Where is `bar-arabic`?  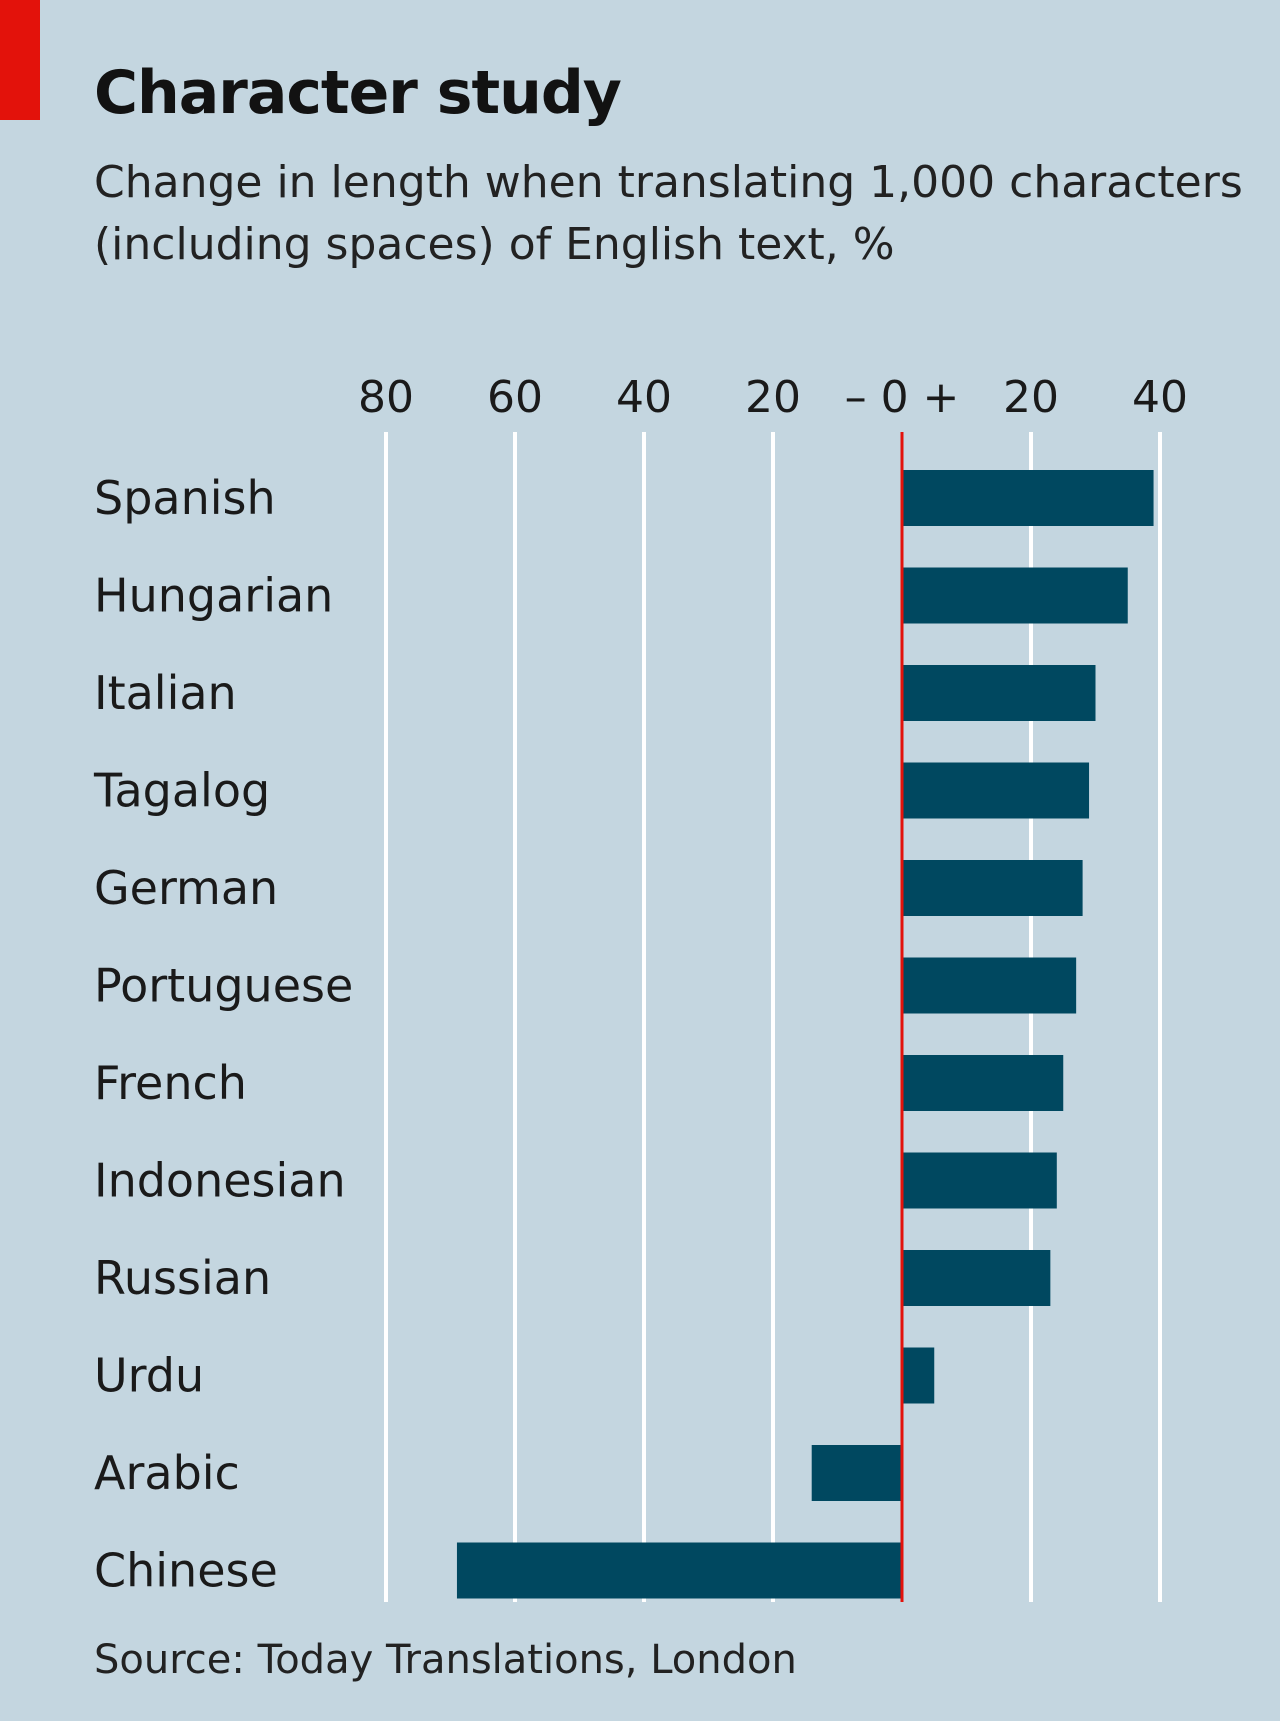
bar-arabic is located at coordinates (856, 1473).